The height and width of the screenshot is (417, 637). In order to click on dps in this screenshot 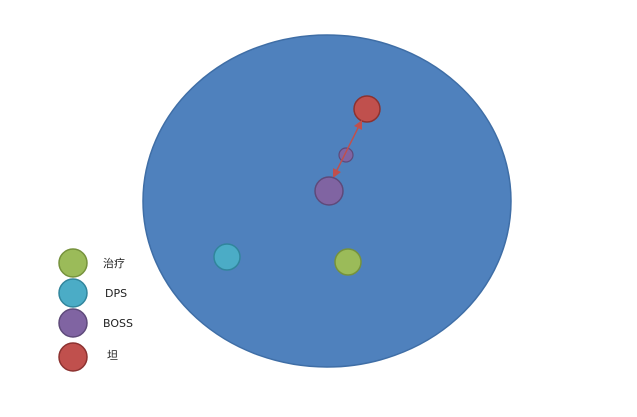, I will do `click(227, 257)`.